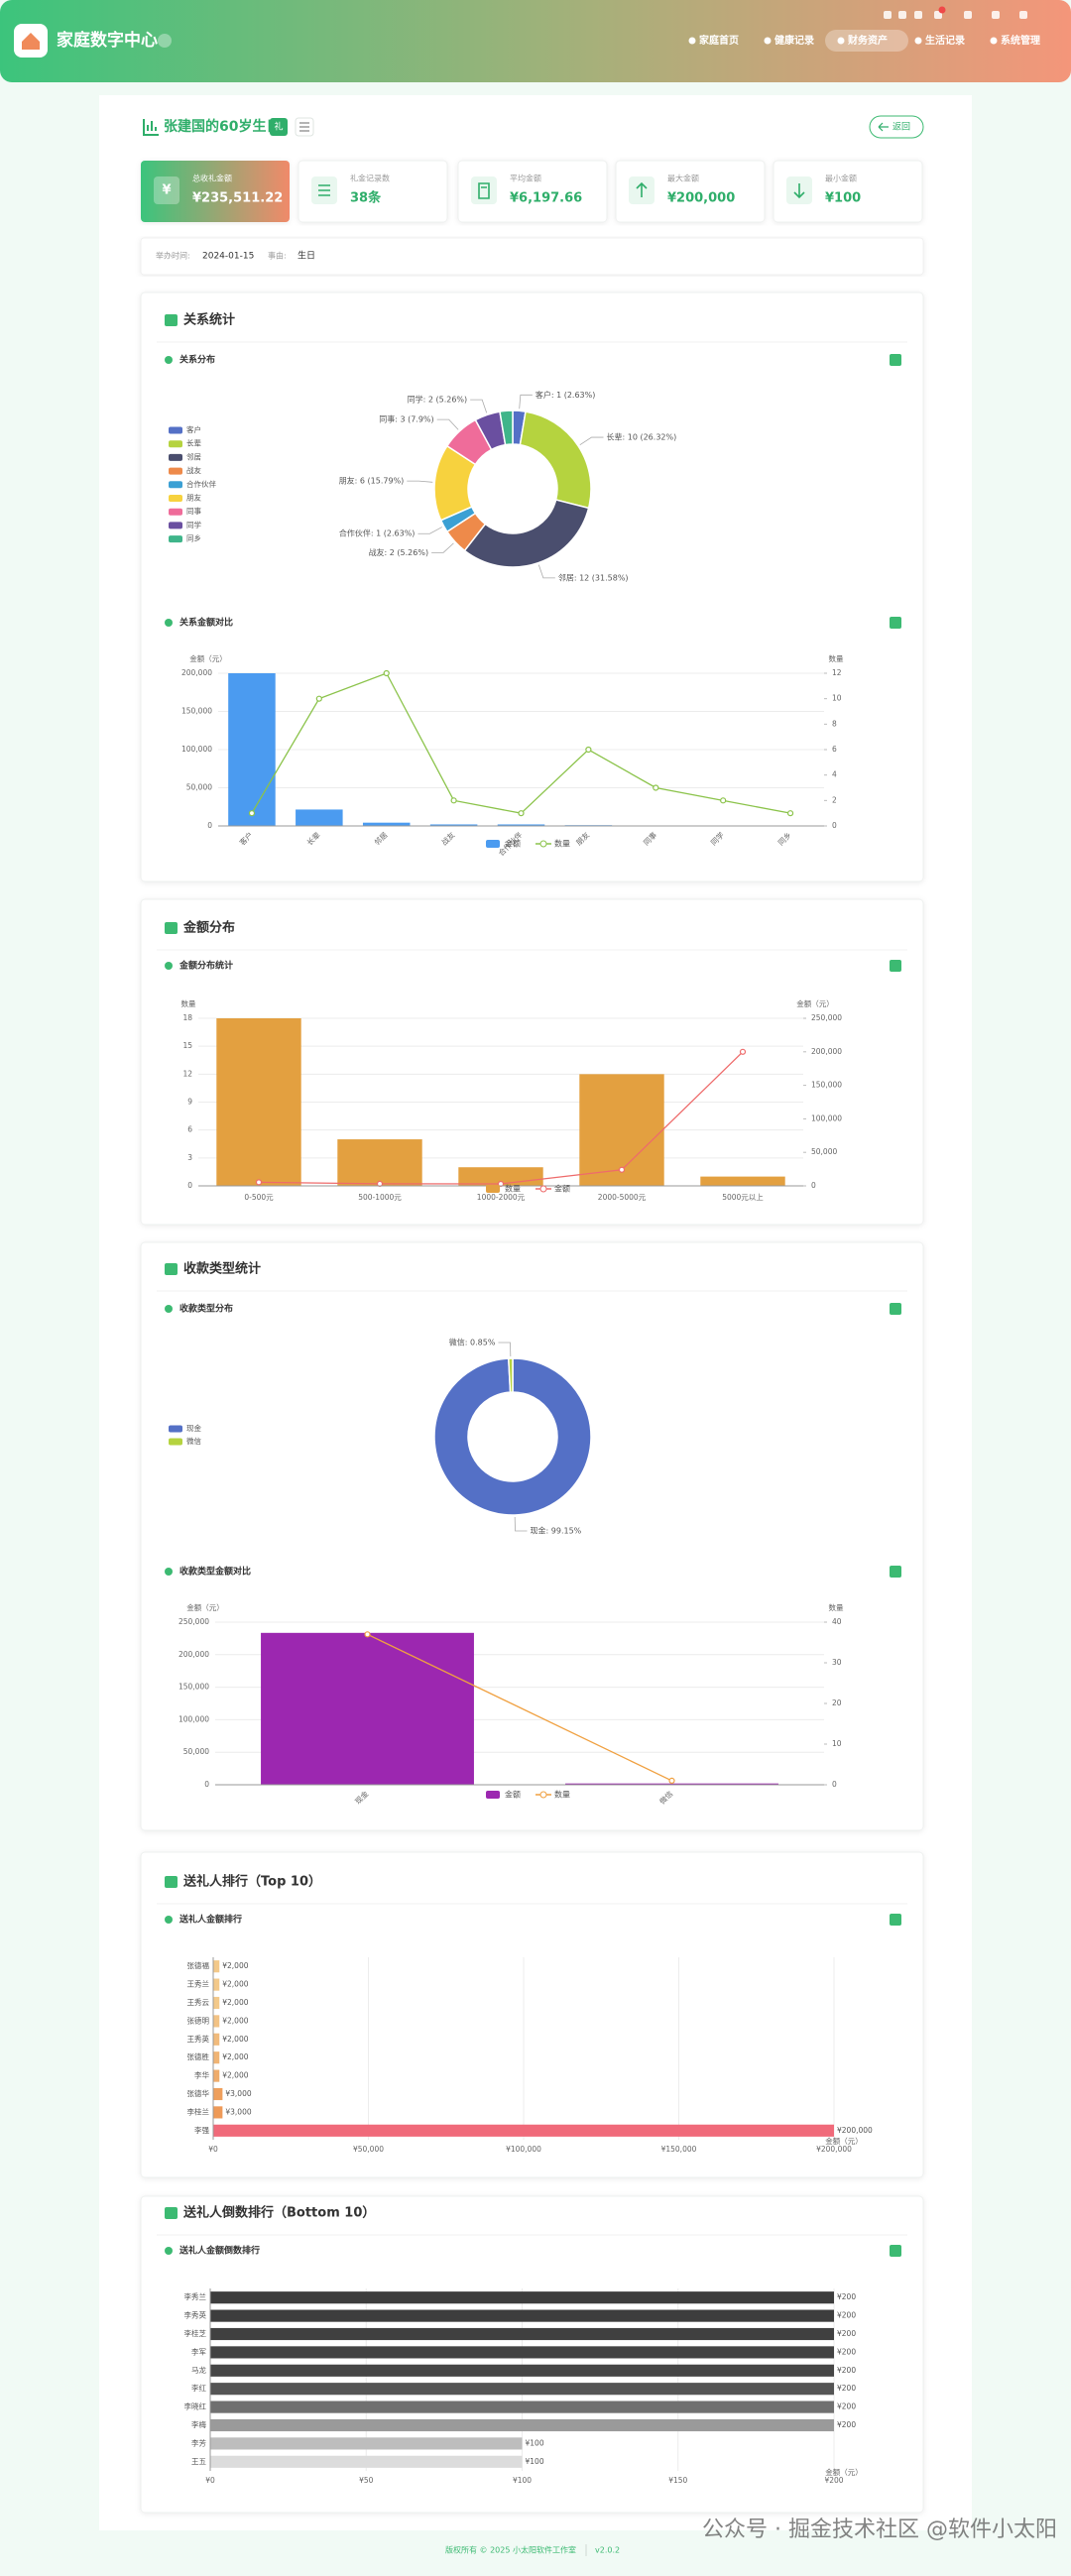 Image resolution: width=1071 pixels, height=2576 pixels. I want to click on legend-label: 同乡, so click(193, 538).